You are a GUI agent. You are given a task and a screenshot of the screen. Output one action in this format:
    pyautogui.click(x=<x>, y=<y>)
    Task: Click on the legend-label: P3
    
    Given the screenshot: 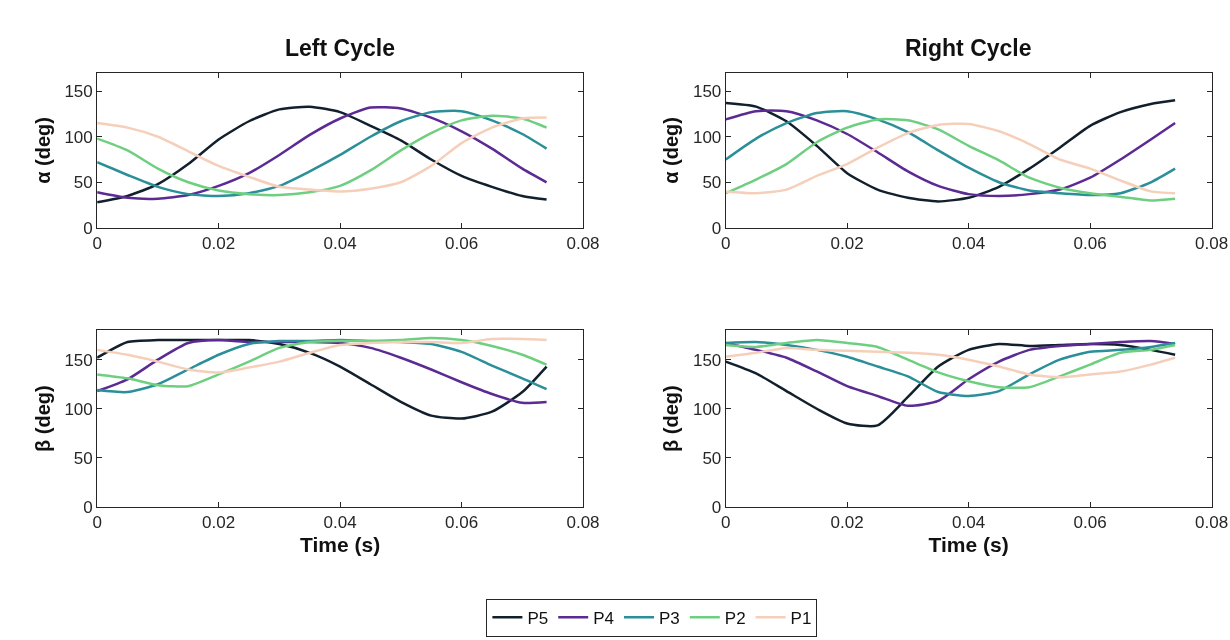 What is the action you would take?
    pyautogui.click(x=669, y=618)
    